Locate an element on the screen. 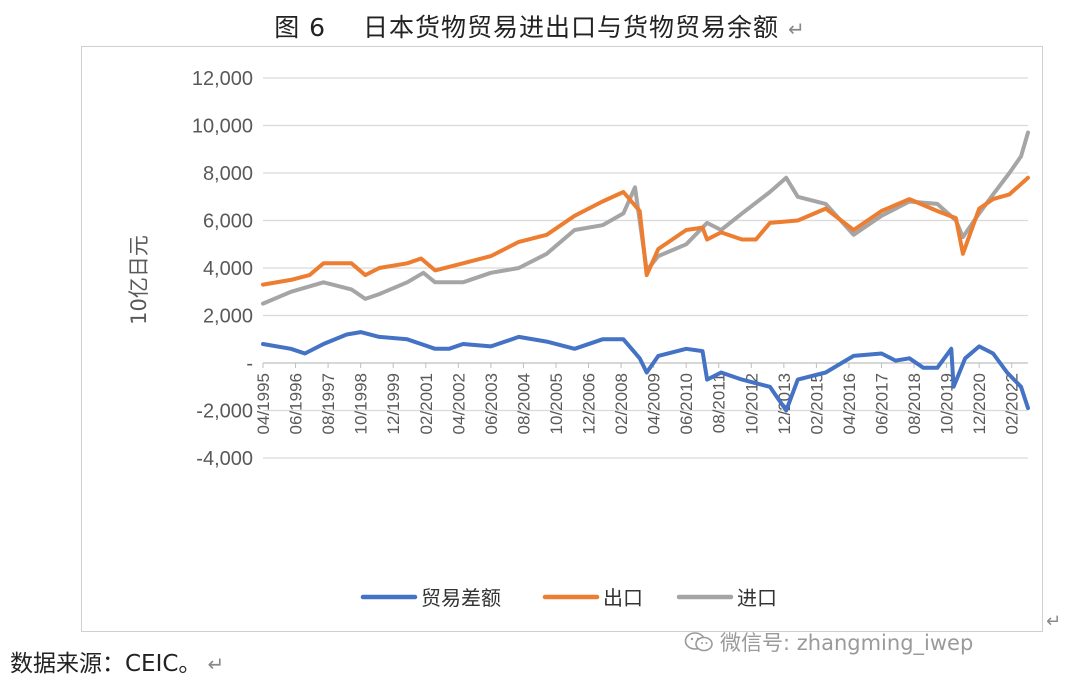  y-tick-label: 6,000 is located at coordinates (228, 222).